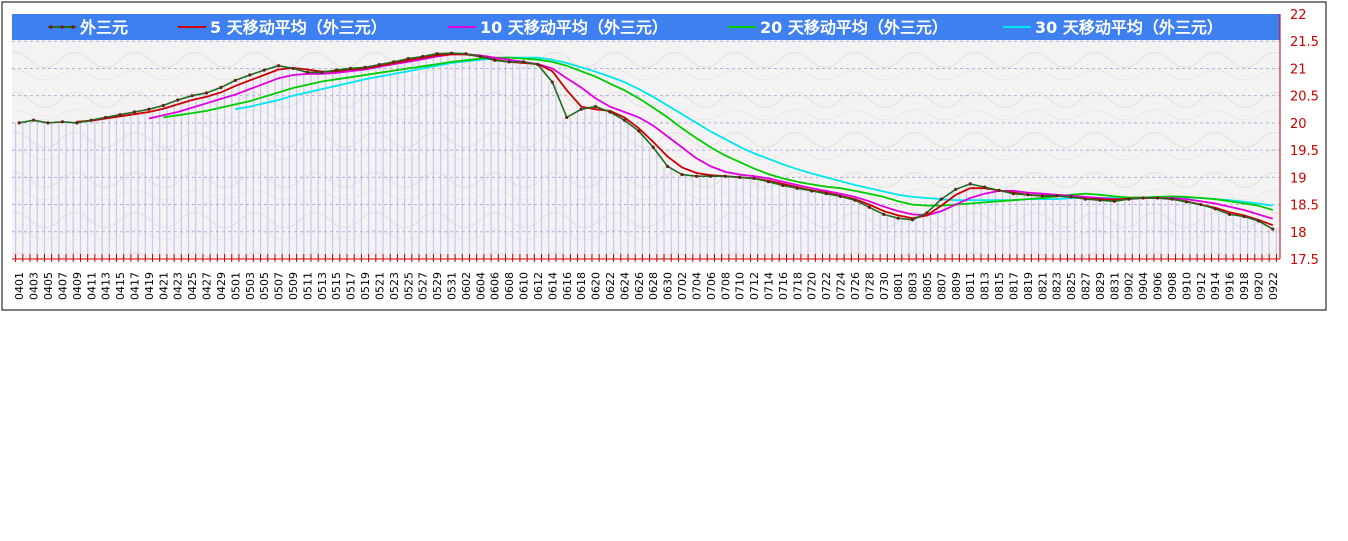 The image size is (1348, 541). What do you see at coordinates (149, 286) in the screenshot?
I see `x-tick-label: 0419` at bounding box center [149, 286].